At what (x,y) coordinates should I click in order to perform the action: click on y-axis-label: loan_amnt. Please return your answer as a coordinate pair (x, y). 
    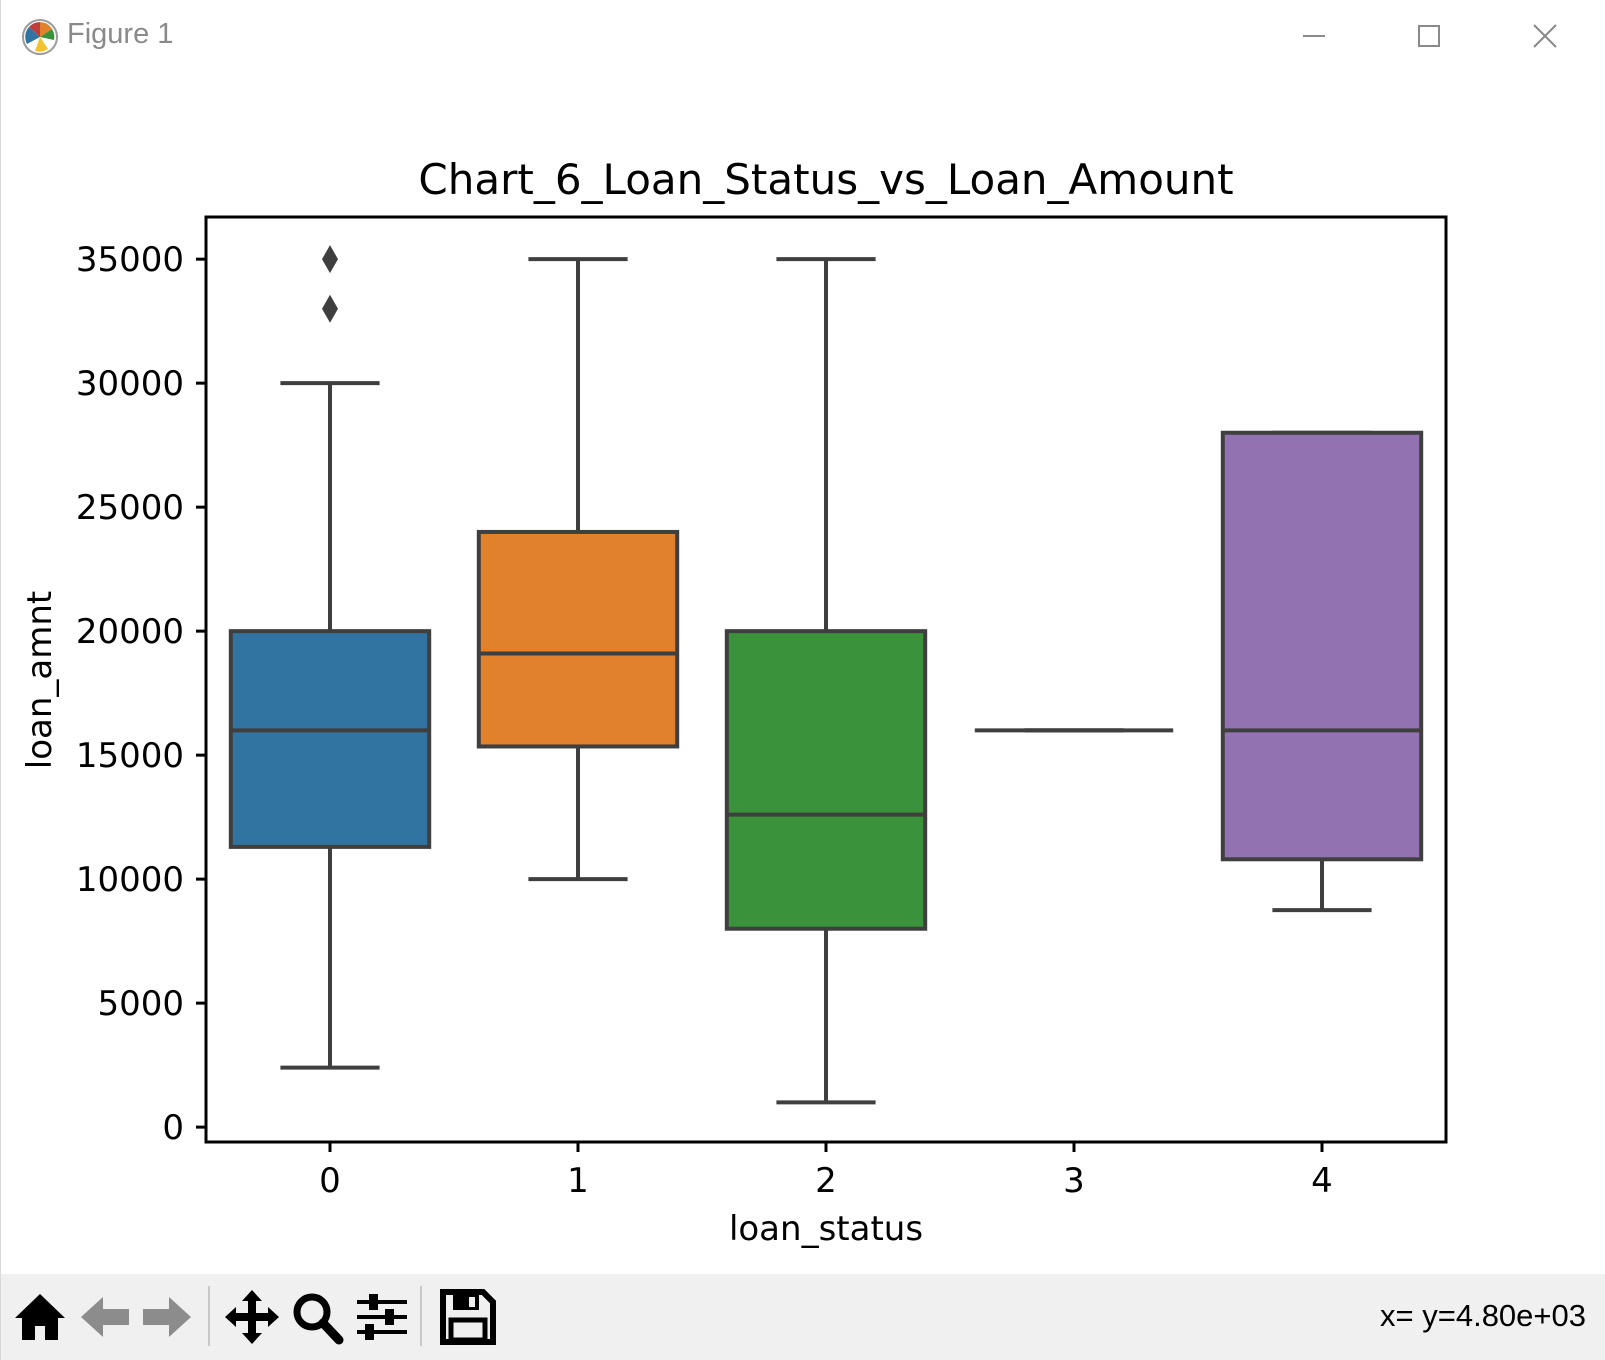
    Looking at the image, I should click on (40, 680).